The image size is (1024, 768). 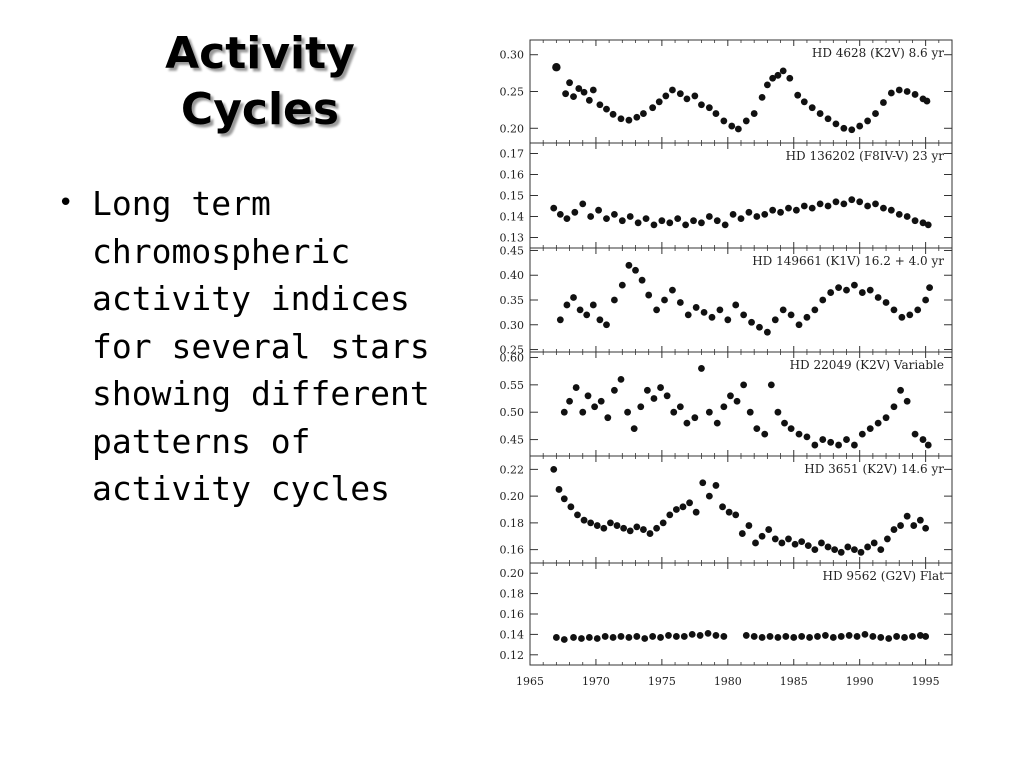 What do you see at coordinates (512, 412) in the screenshot?
I see `y-tick-label: 0.50` at bounding box center [512, 412].